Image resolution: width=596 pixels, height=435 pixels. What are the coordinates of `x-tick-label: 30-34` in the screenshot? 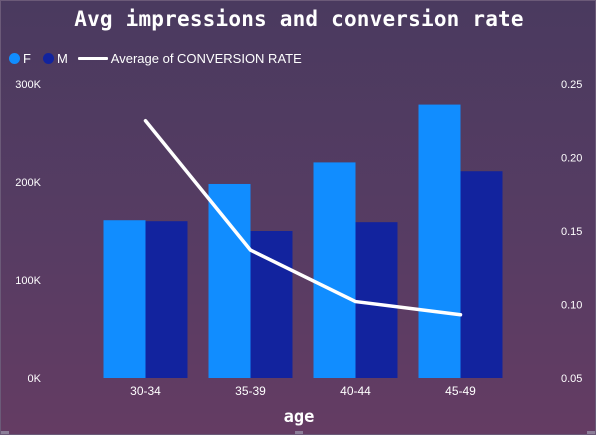 It's located at (145, 391).